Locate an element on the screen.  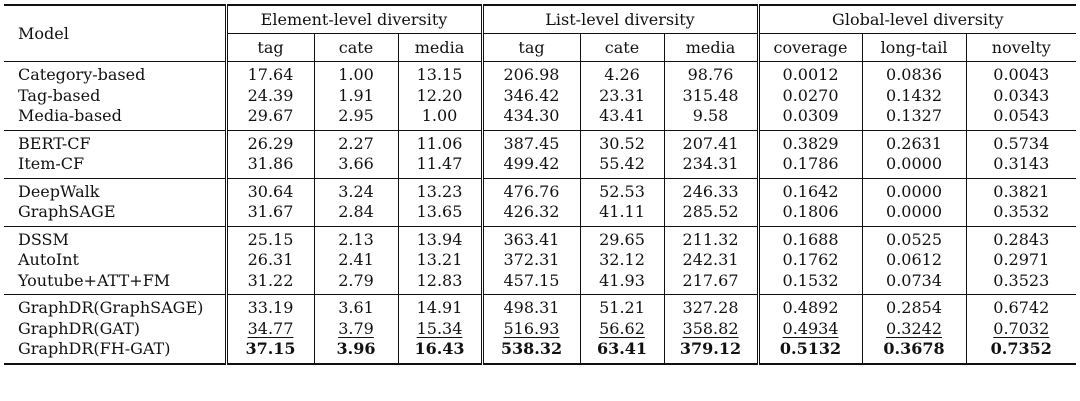
model-name: AutoInt is located at coordinates (48, 259).